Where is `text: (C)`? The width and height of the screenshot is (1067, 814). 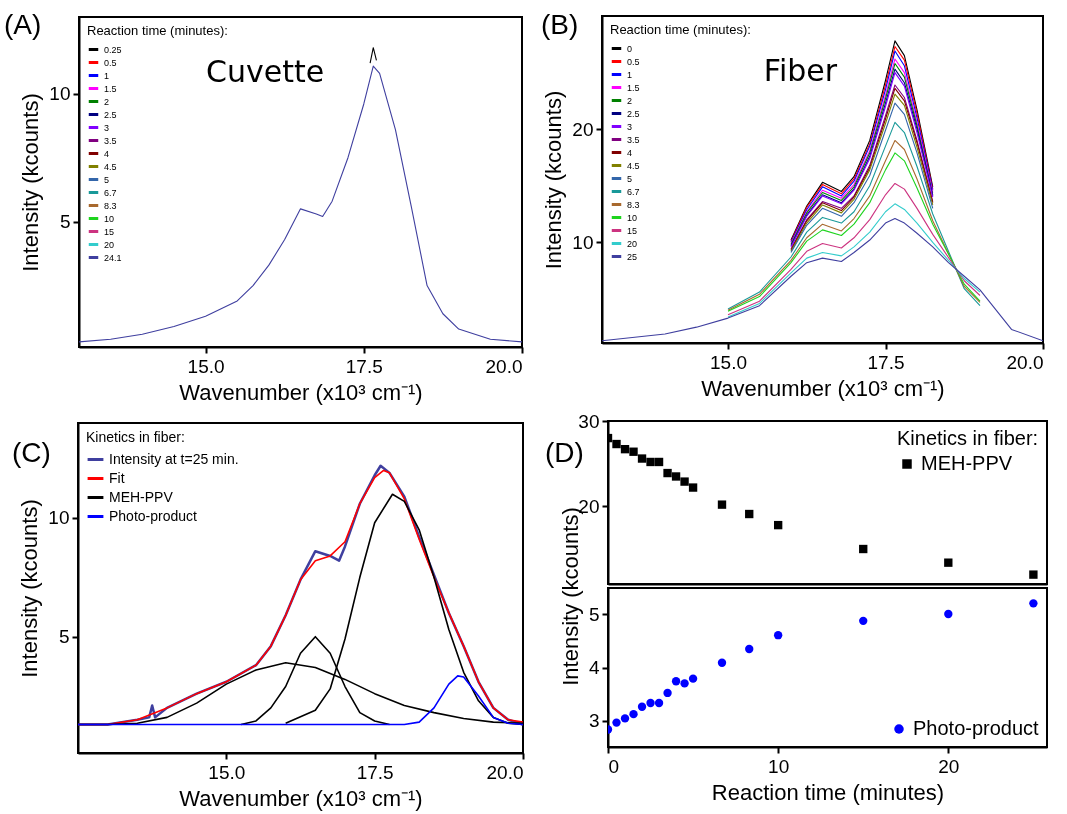 text: (C) is located at coordinates (31, 452).